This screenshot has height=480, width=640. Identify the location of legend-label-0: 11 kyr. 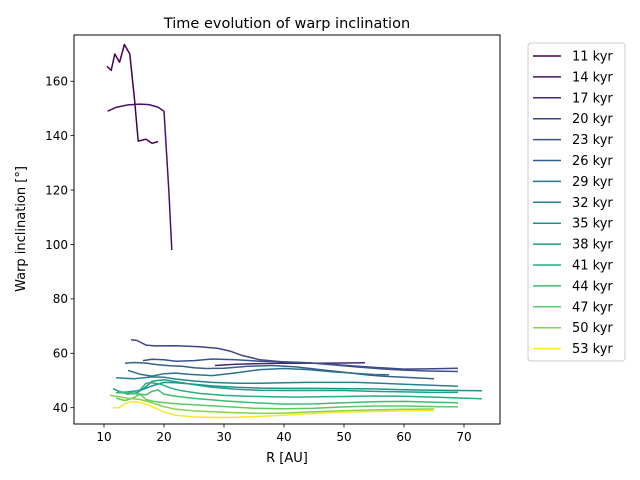
(592, 57).